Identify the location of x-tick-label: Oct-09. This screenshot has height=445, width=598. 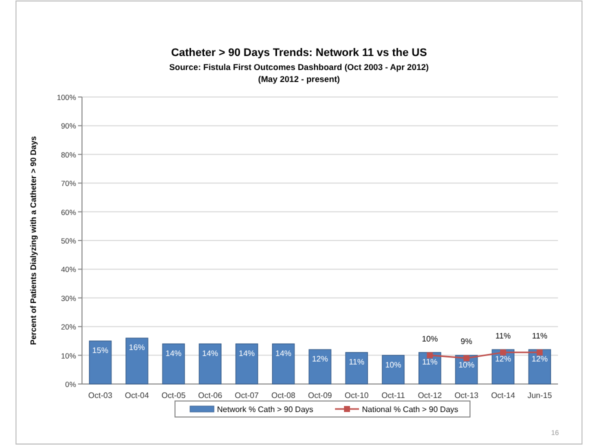
(320, 395).